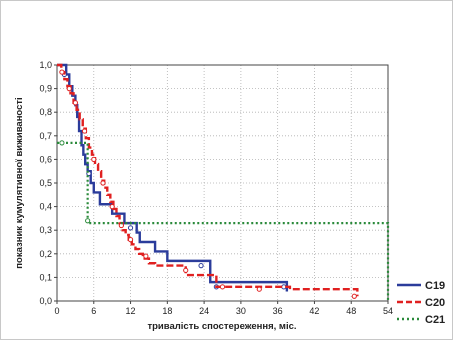  What do you see at coordinates (56, 311) in the screenshot?
I see `x-tick-label: 0` at bounding box center [56, 311].